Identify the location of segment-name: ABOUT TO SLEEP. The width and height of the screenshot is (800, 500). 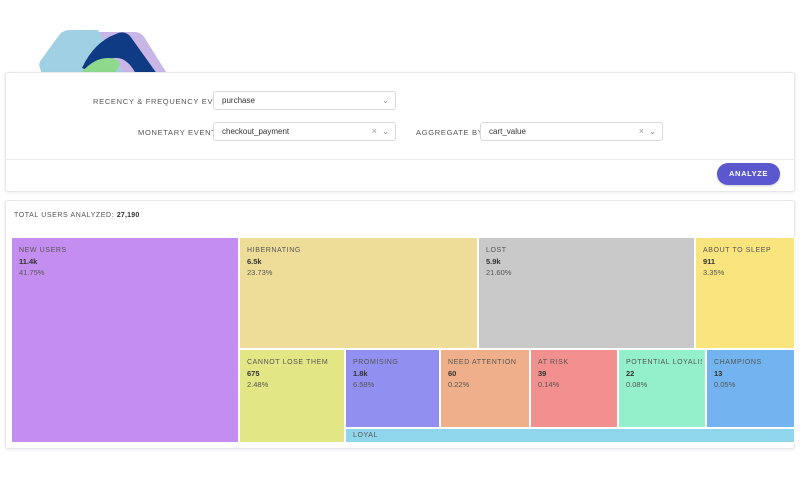
(737, 250).